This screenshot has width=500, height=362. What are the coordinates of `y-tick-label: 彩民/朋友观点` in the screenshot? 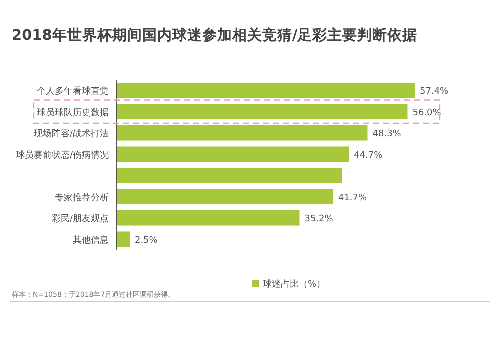 It's located at (80, 219).